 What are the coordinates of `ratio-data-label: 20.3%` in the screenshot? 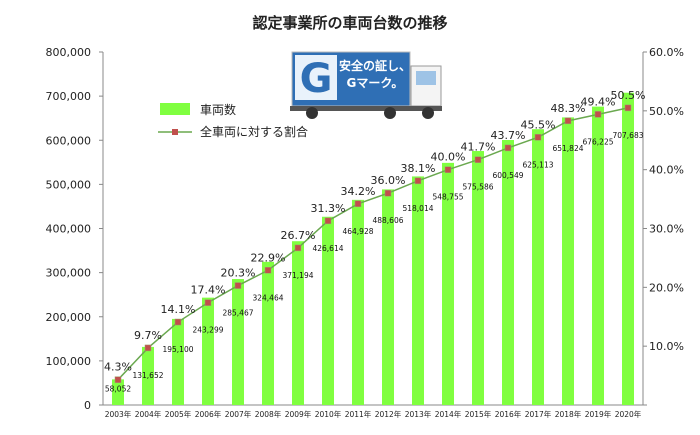 It's located at (238, 273).